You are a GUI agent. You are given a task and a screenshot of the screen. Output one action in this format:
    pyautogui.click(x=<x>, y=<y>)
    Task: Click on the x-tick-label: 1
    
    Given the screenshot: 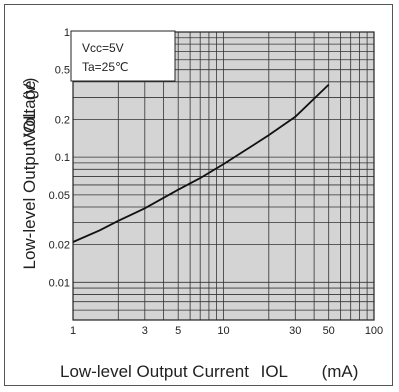 What is the action you would take?
    pyautogui.click(x=73, y=331)
    